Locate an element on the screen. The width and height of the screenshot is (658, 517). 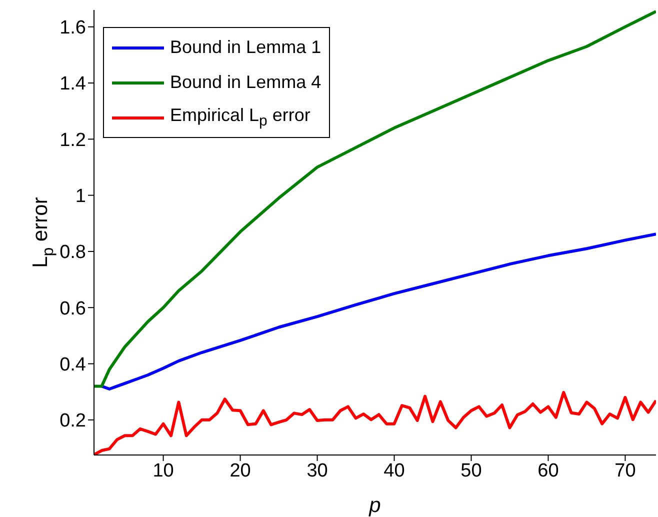
y-tick-label: 0.2 is located at coordinates (73, 421).